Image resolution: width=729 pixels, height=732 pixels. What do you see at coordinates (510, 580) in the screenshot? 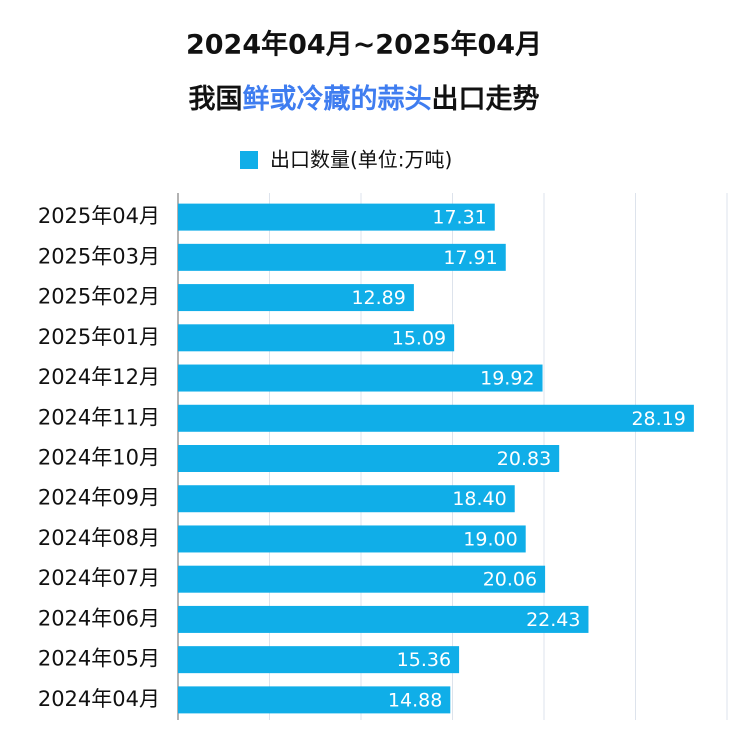
I see `value-label: 20.06` at bounding box center [510, 580].